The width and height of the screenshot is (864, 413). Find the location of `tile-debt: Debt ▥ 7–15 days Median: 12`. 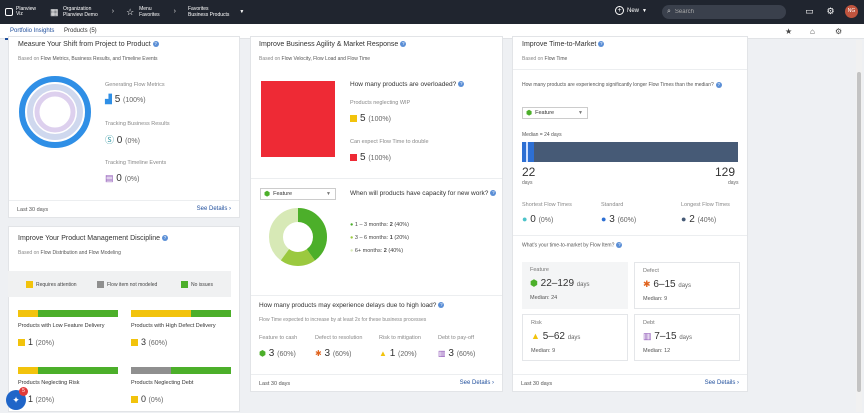

tile-debt: Debt ▥ 7–15 days Median: 12 is located at coordinates (687, 337).